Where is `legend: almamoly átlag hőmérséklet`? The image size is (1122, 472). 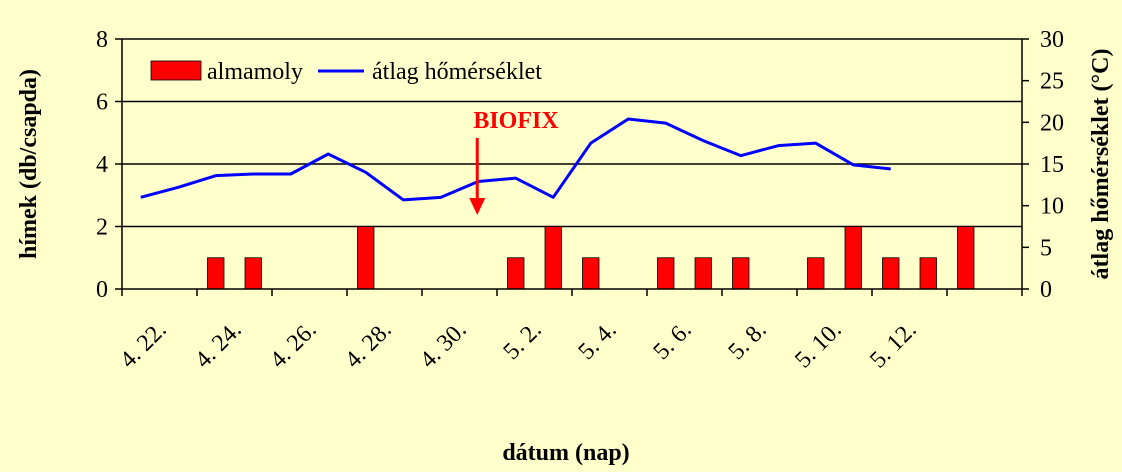
legend: almamoly átlag hőmérséklet is located at coordinates (346, 72).